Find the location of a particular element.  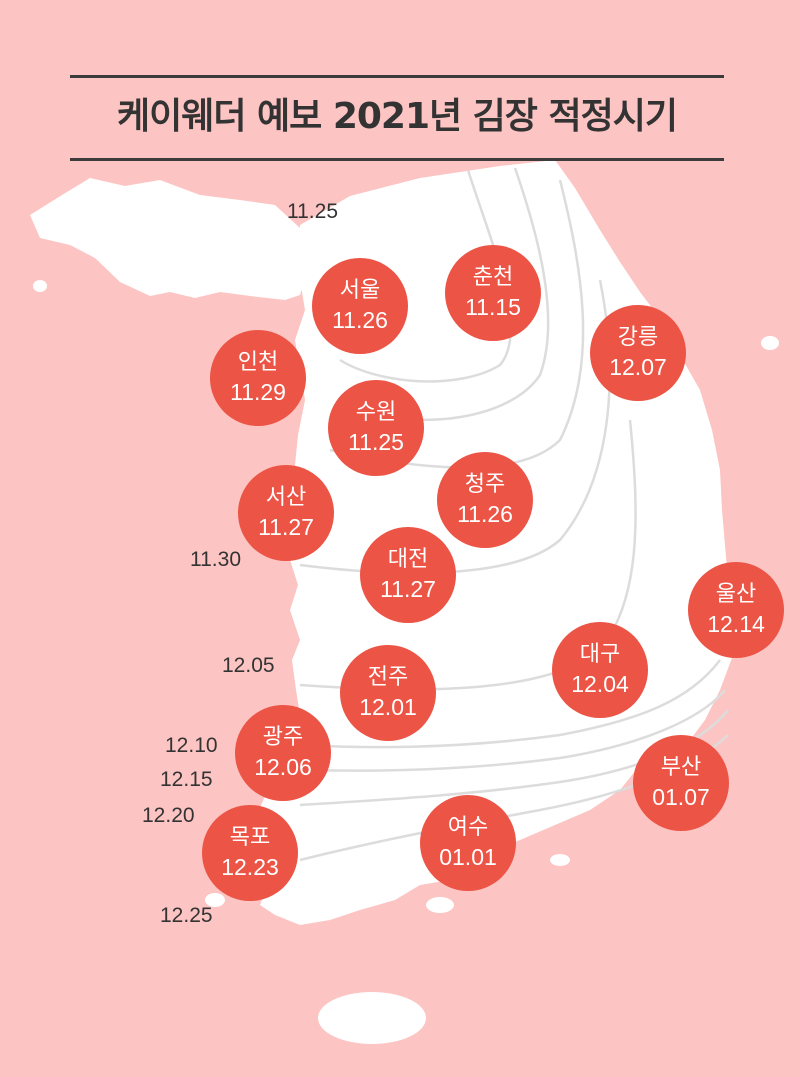

page-title: 케이웨더 예보 2021년 김장 적정시기 is located at coordinates (397, 116).